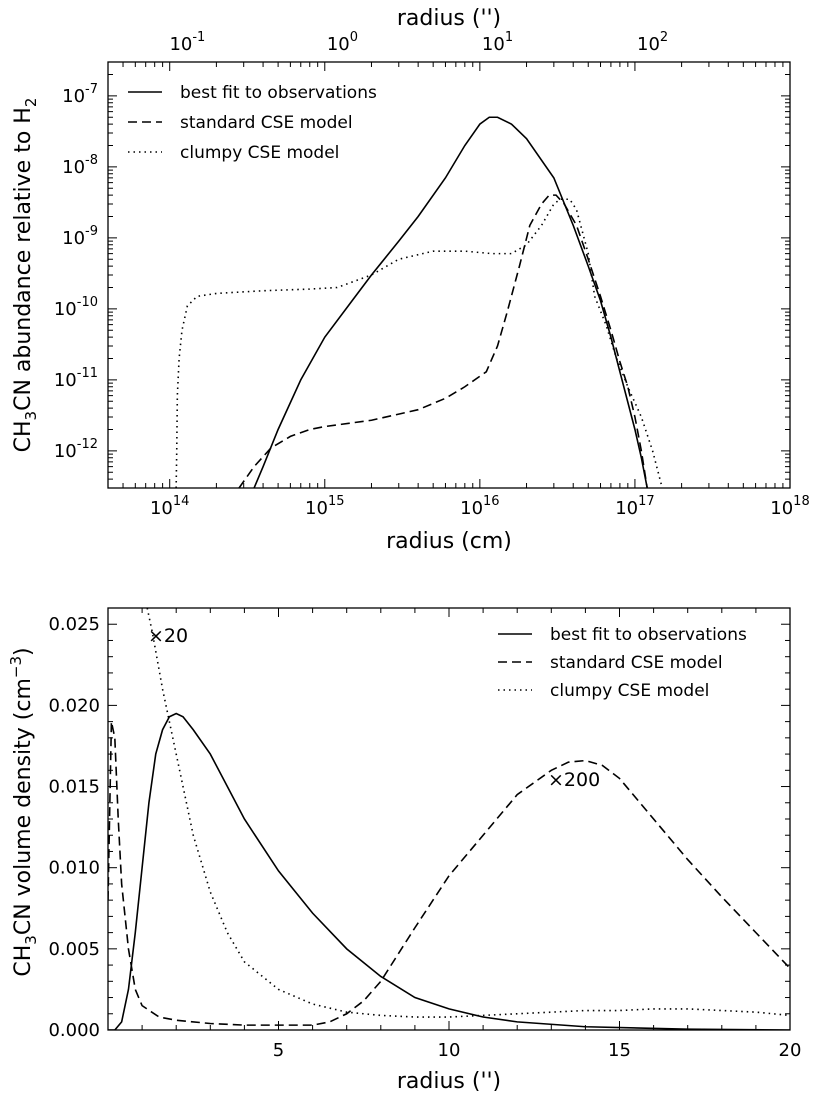  What do you see at coordinates (324, 506) in the screenshot?
I see `x-tick-label: 1015` at bounding box center [324, 506].